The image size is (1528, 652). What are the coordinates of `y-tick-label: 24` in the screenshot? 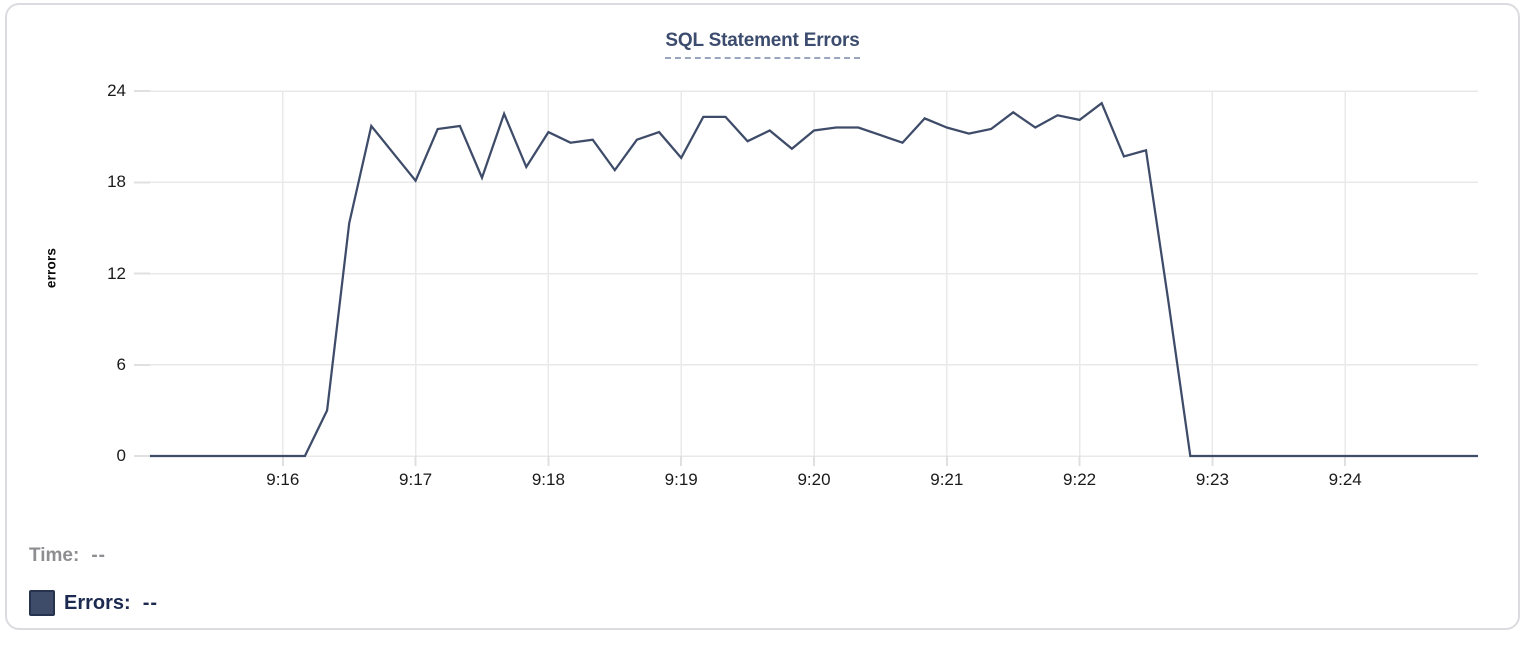 It's located at (116, 90).